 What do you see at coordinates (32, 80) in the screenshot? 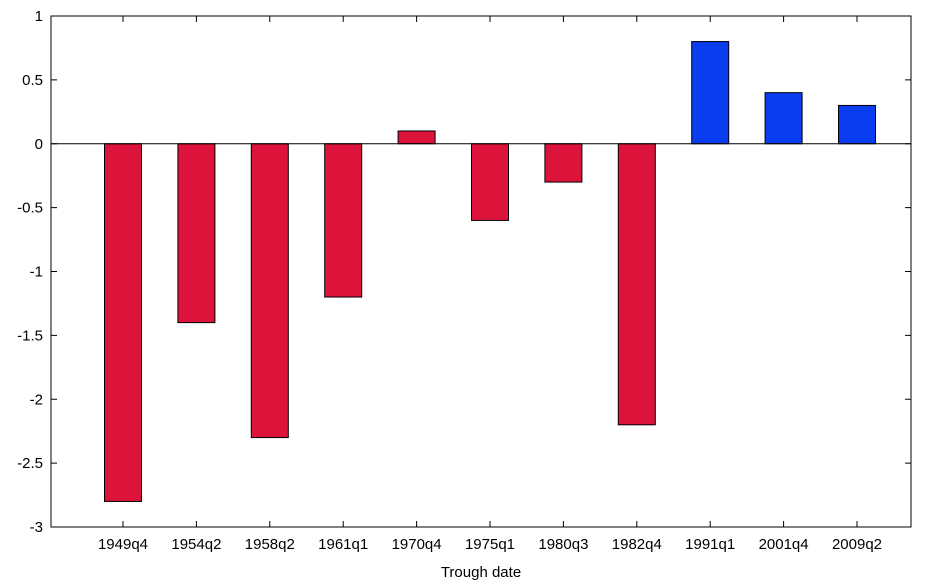
I see `y-tick-label: 0.5` at bounding box center [32, 80].